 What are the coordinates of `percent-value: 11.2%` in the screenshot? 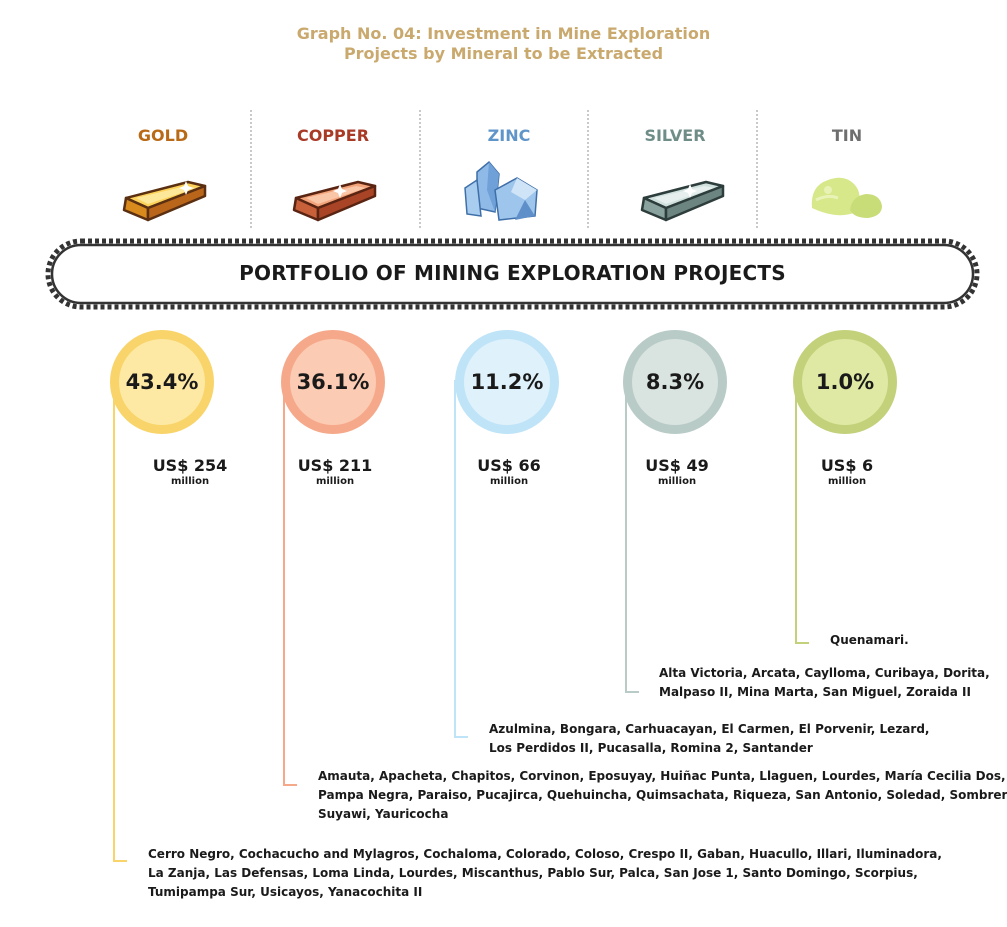 It's located at (507, 382).